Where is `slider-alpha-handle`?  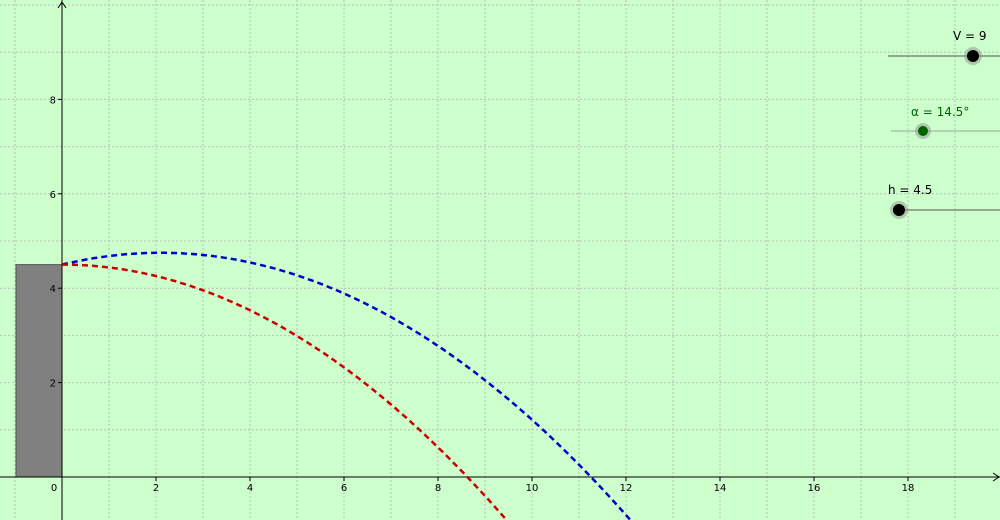 slider-alpha-handle is located at coordinates (923, 131).